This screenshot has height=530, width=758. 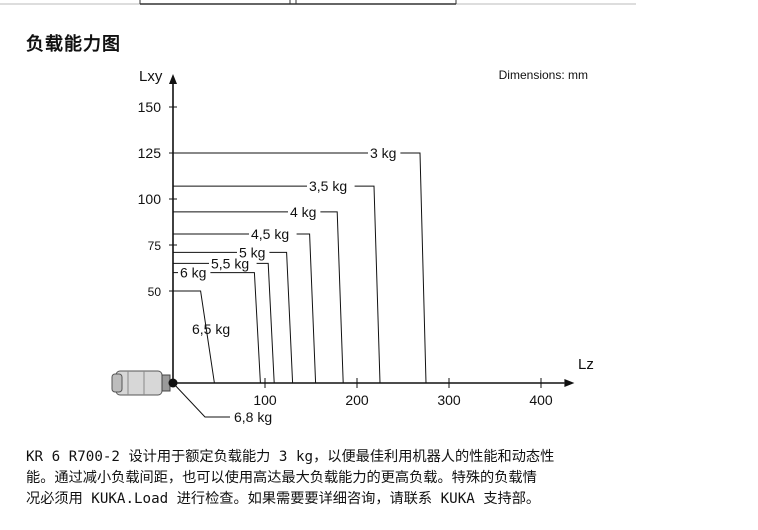 What do you see at coordinates (367, 284) in the screenshot?
I see `load-curve-3-5-kg-v` at bounding box center [367, 284].